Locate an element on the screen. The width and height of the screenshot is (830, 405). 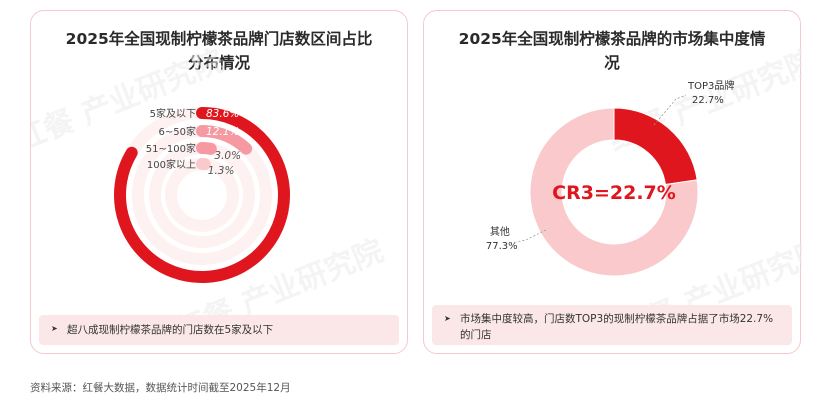
category-label: 6~50家 is located at coordinates (177, 131).